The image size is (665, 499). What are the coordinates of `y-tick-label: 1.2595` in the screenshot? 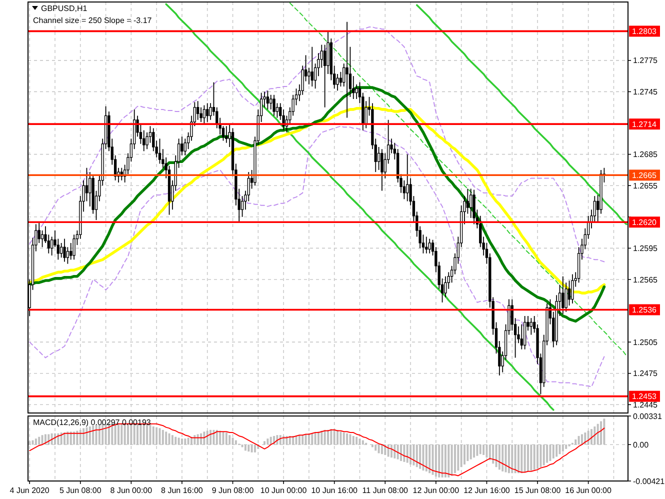 It's located at (645, 248).